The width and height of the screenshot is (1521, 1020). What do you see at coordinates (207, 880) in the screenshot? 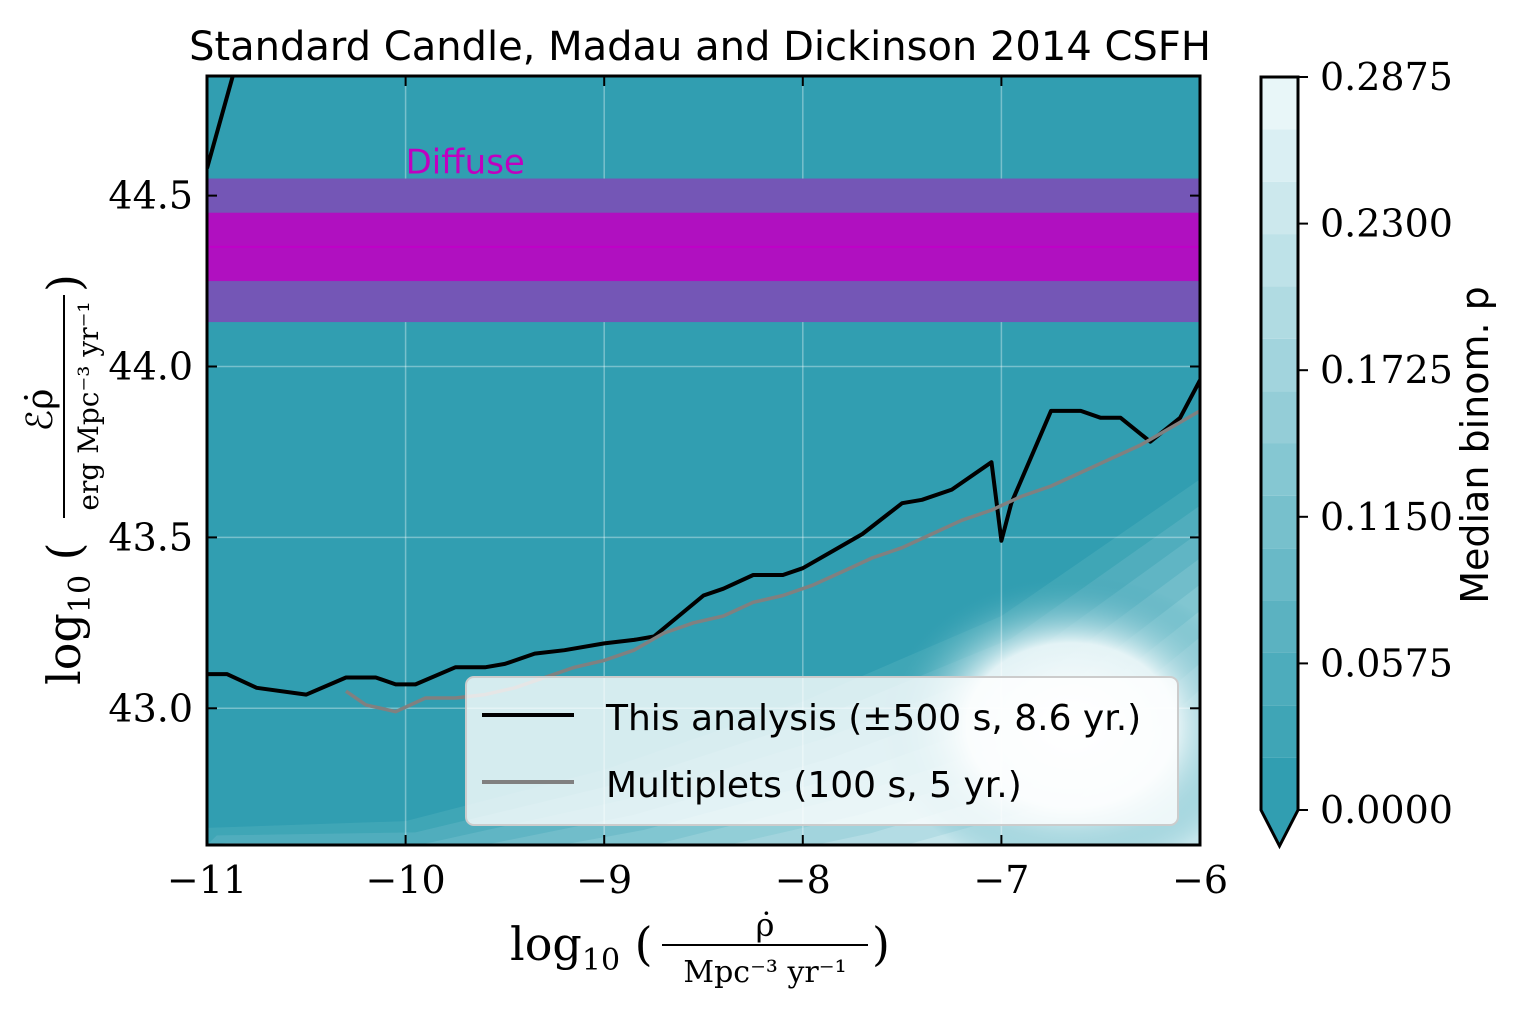
I see `x-tick-label: −11` at bounding box center [207, 880].